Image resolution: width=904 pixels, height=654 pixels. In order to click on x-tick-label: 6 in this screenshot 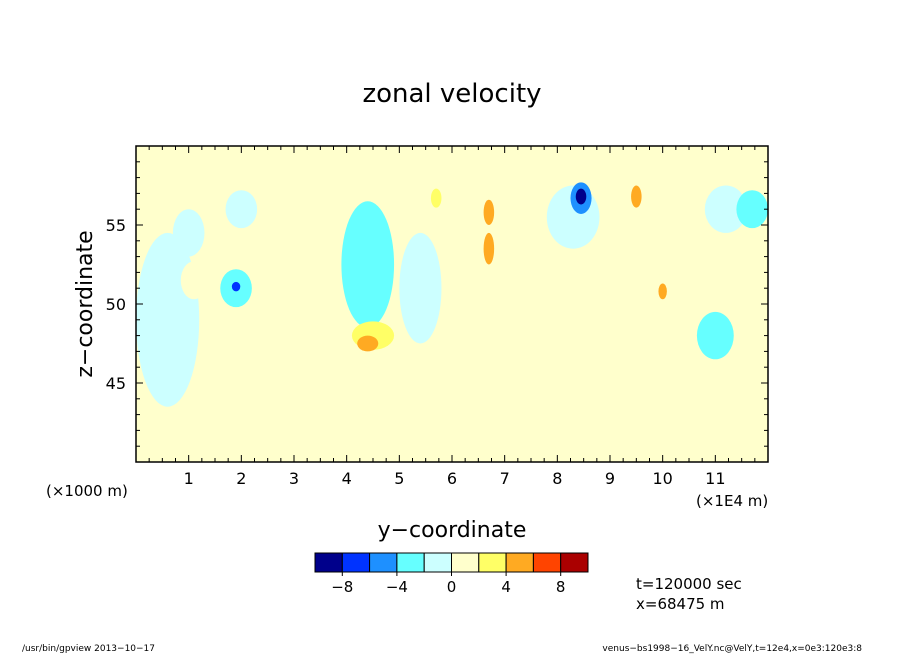, I will do `click(452, 478)`.